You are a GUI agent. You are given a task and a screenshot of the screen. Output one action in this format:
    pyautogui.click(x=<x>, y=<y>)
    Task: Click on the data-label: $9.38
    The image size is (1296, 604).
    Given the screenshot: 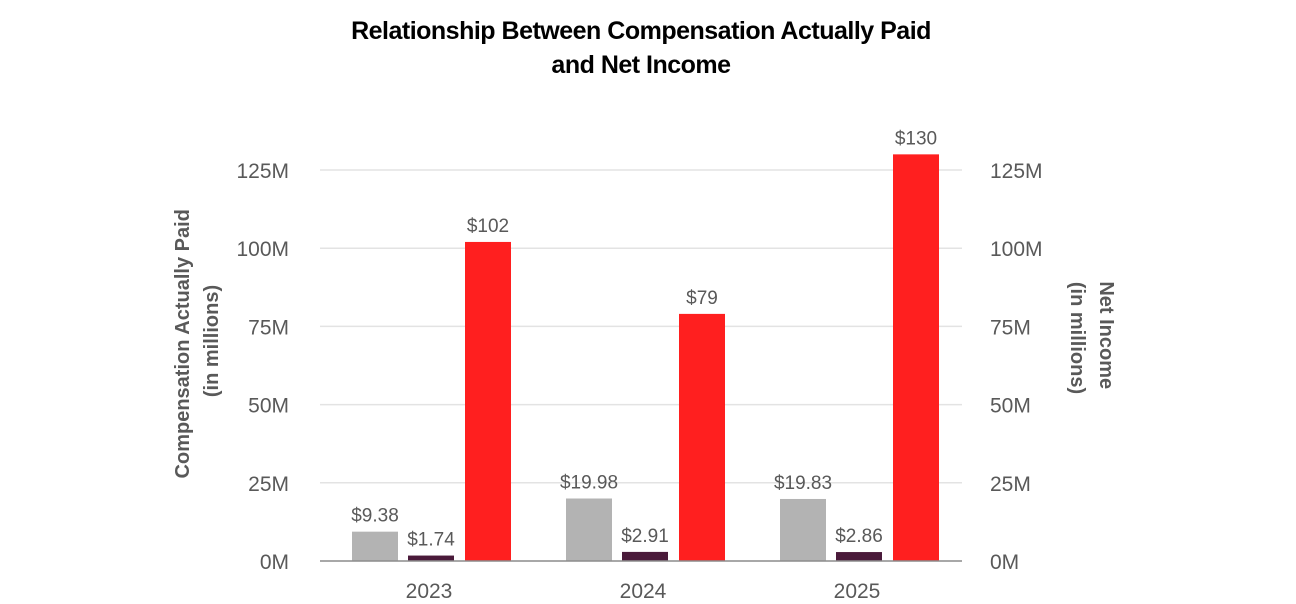 What is the action you would take?
    pyautogui.click(x=375, y=516)
    